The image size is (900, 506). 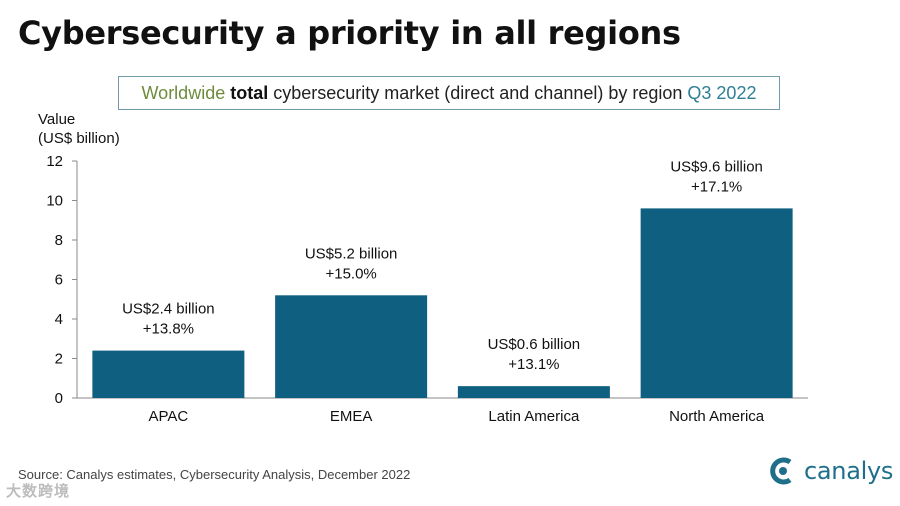 I want to click on data-label-growth: +13.1%, so click(x=533, y=364).